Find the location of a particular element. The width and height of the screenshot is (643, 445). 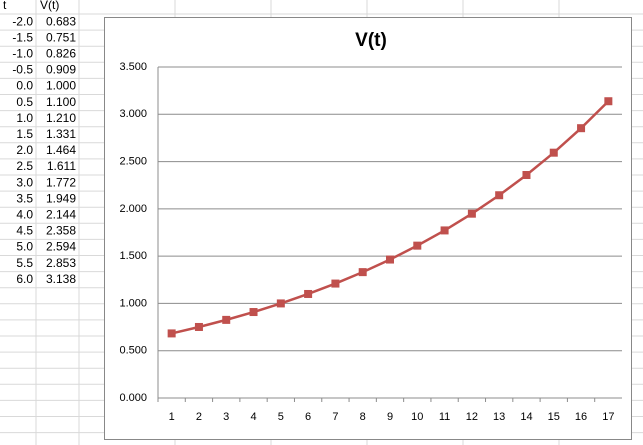

cell: 1.949 is located at coordinates (61, 198).